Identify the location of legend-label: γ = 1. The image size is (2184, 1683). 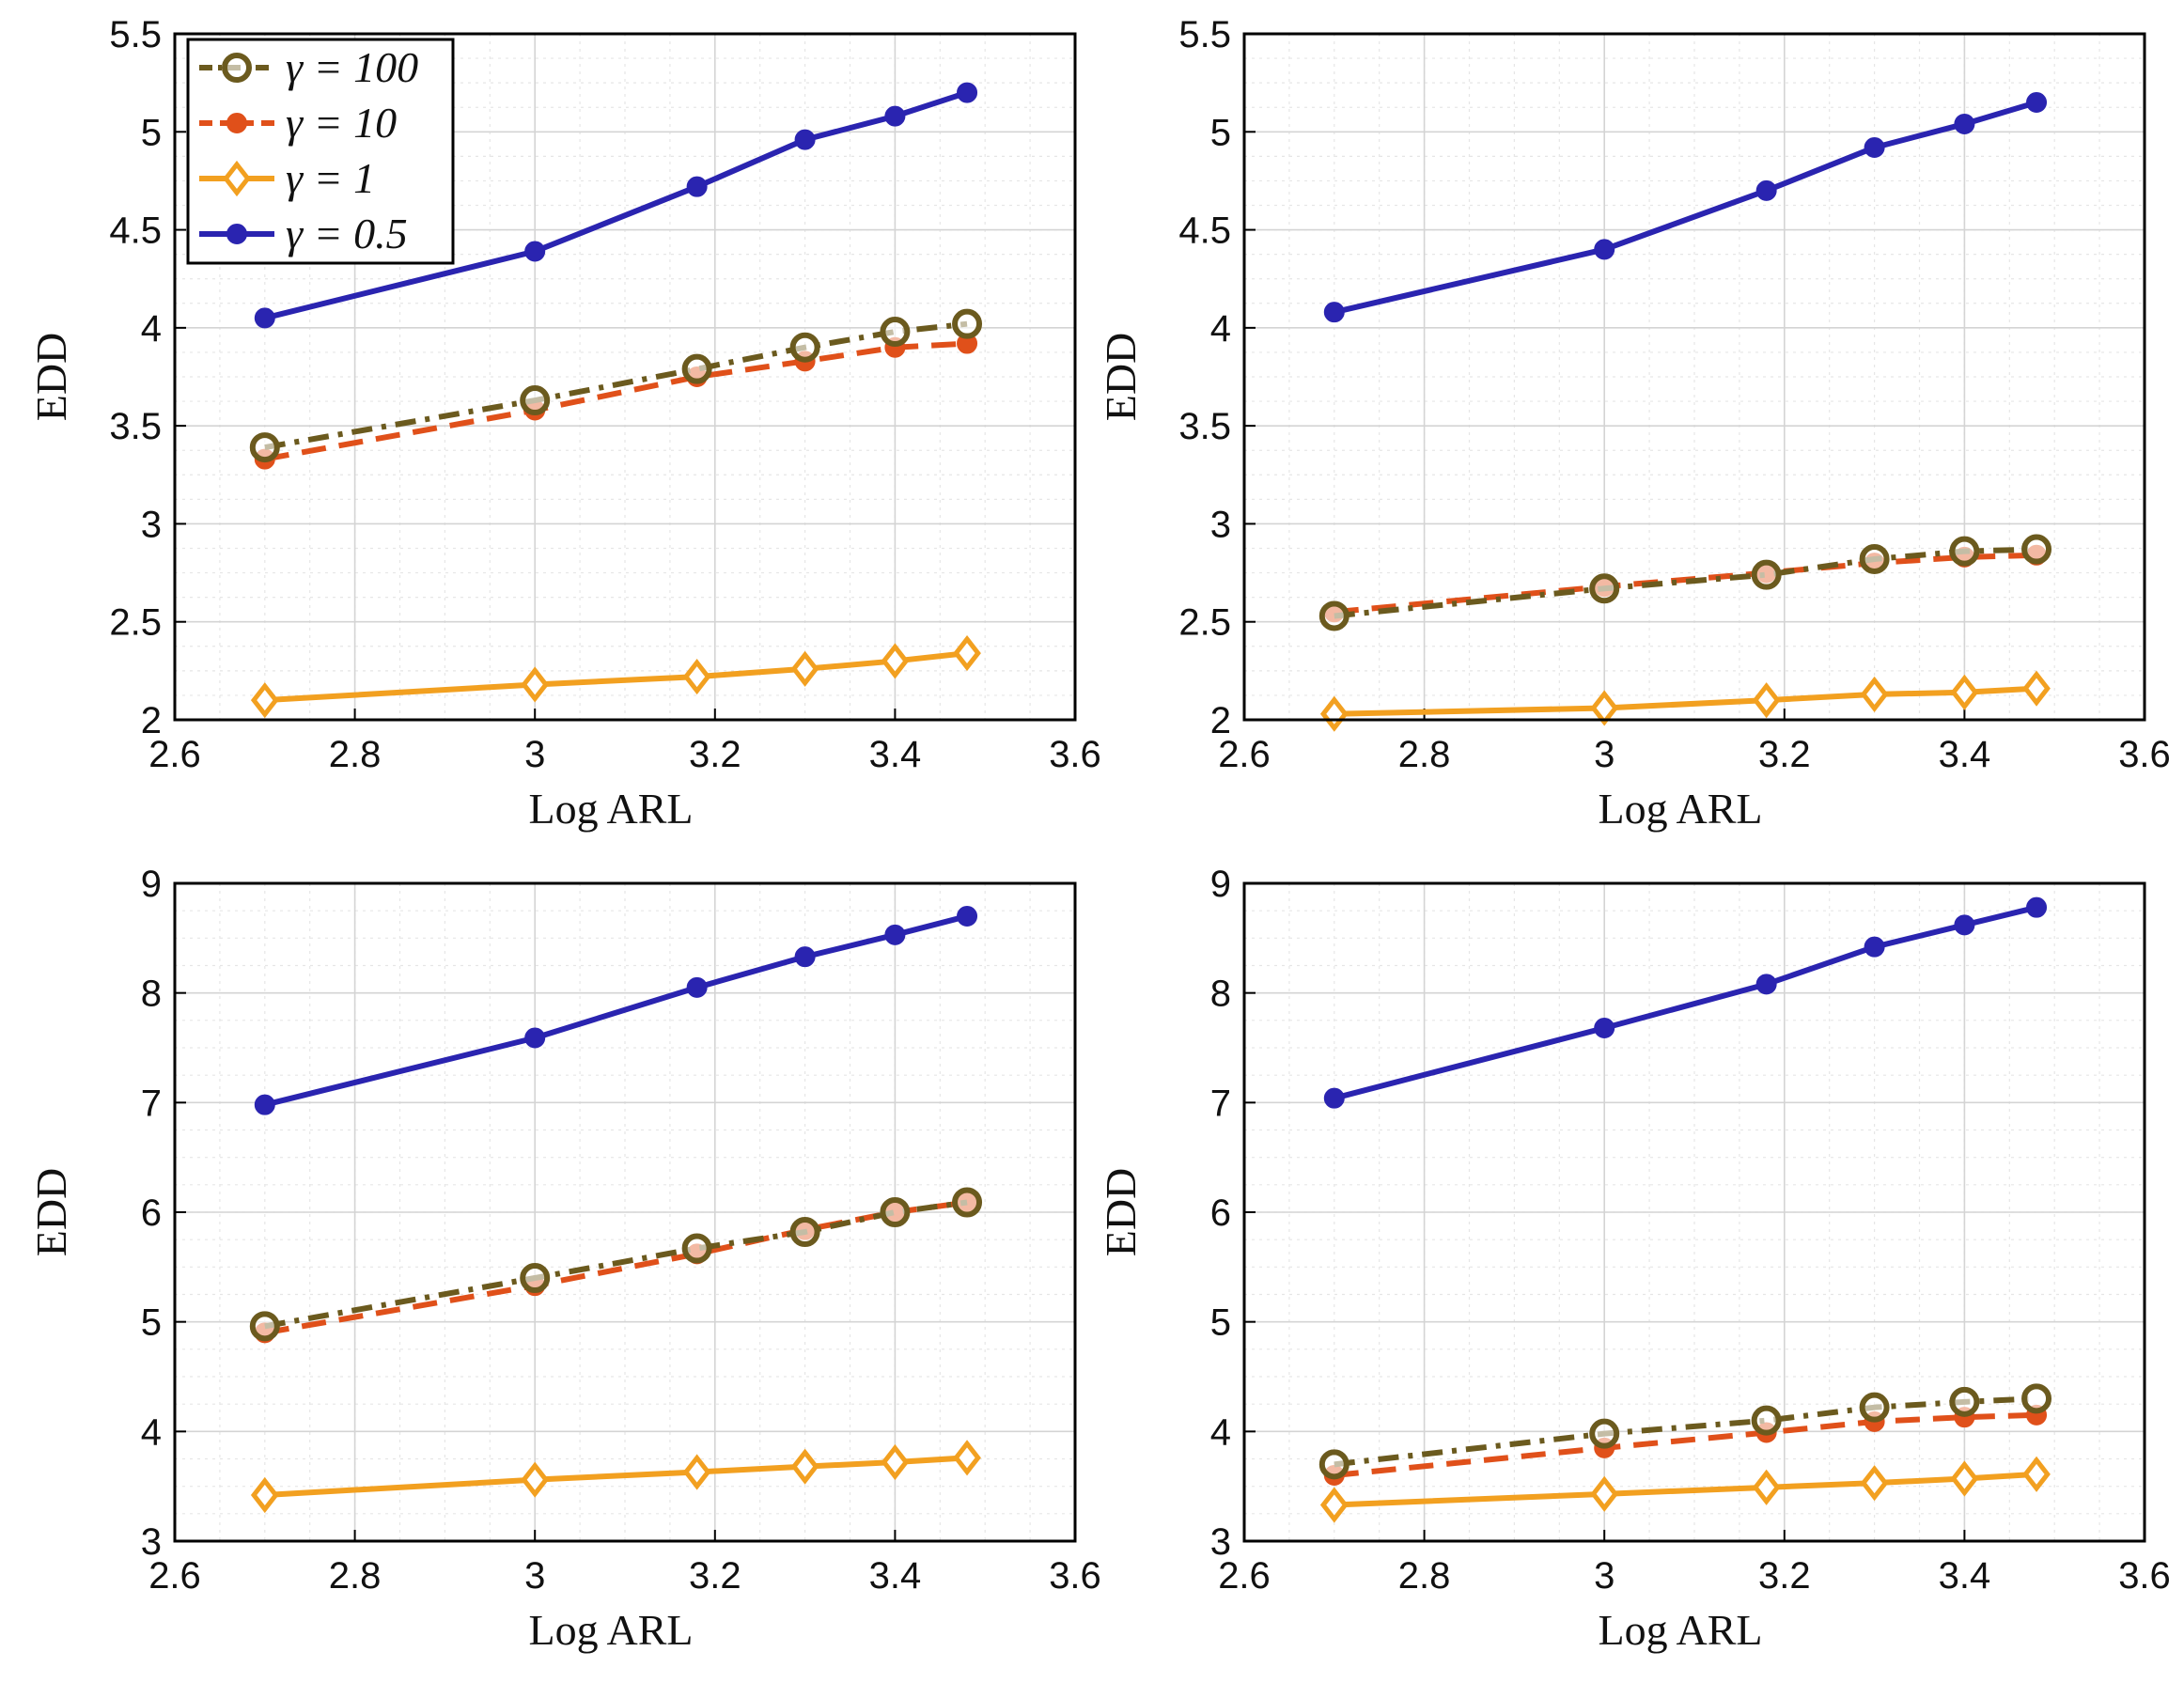
(331, 178).